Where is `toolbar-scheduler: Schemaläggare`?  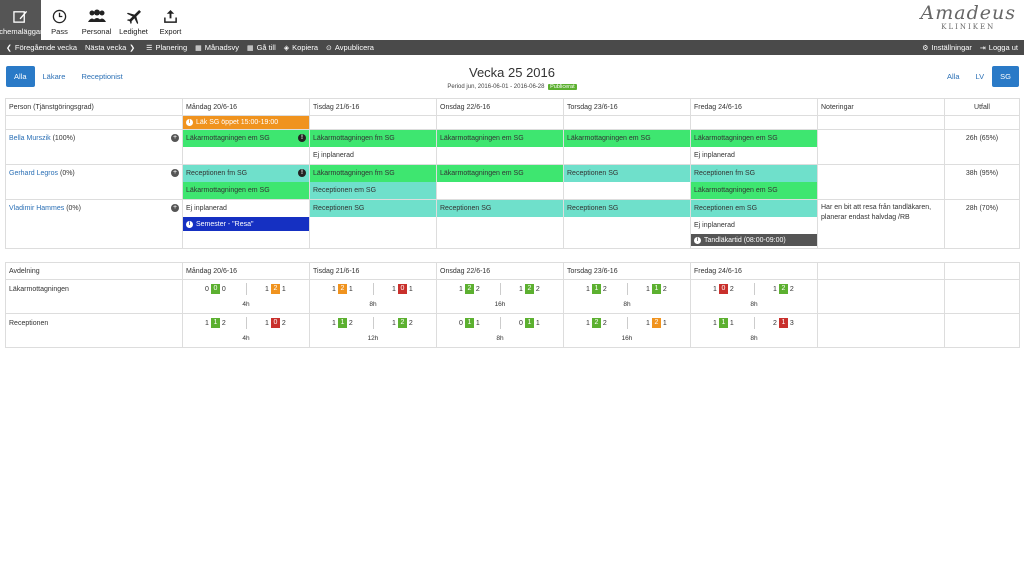 toolbar-scheduler: Schemaläggare is located at coordinates (23, 20).